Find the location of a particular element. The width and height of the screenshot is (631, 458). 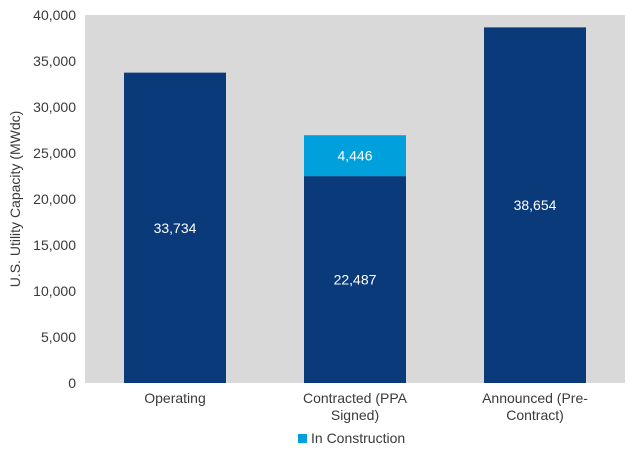

y-tick-label: 40,000 is located at coordinates (54, 15).